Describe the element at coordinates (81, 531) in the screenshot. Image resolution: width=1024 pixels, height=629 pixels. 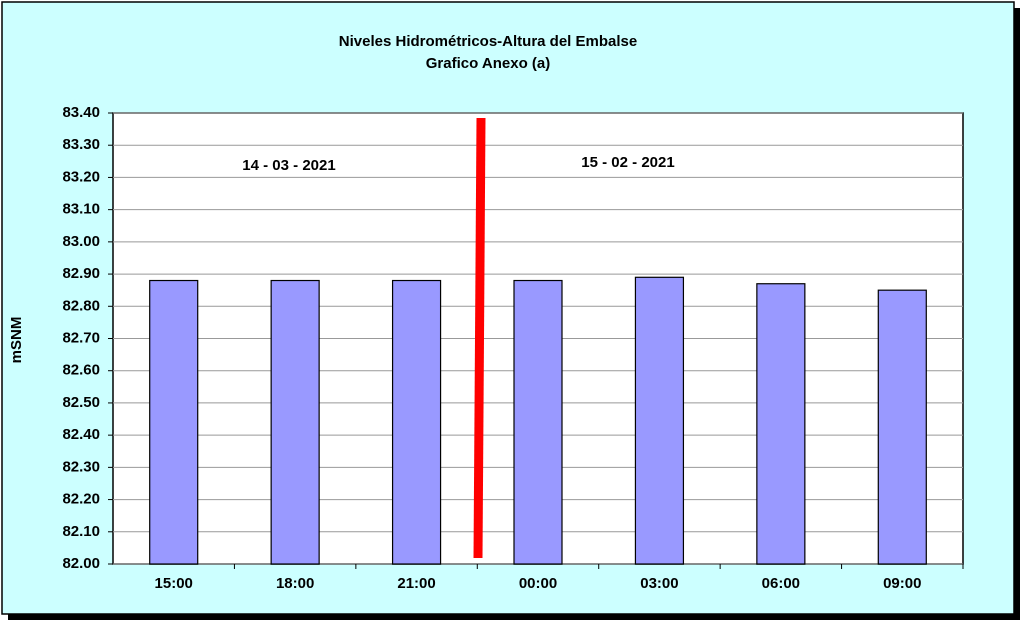
I see `y-tick-label: 82.10` at that location.